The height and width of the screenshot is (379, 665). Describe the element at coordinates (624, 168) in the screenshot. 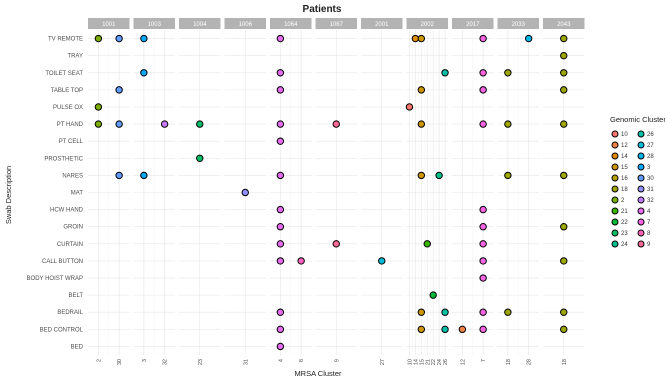

I see `legend-label: 15` at that location.